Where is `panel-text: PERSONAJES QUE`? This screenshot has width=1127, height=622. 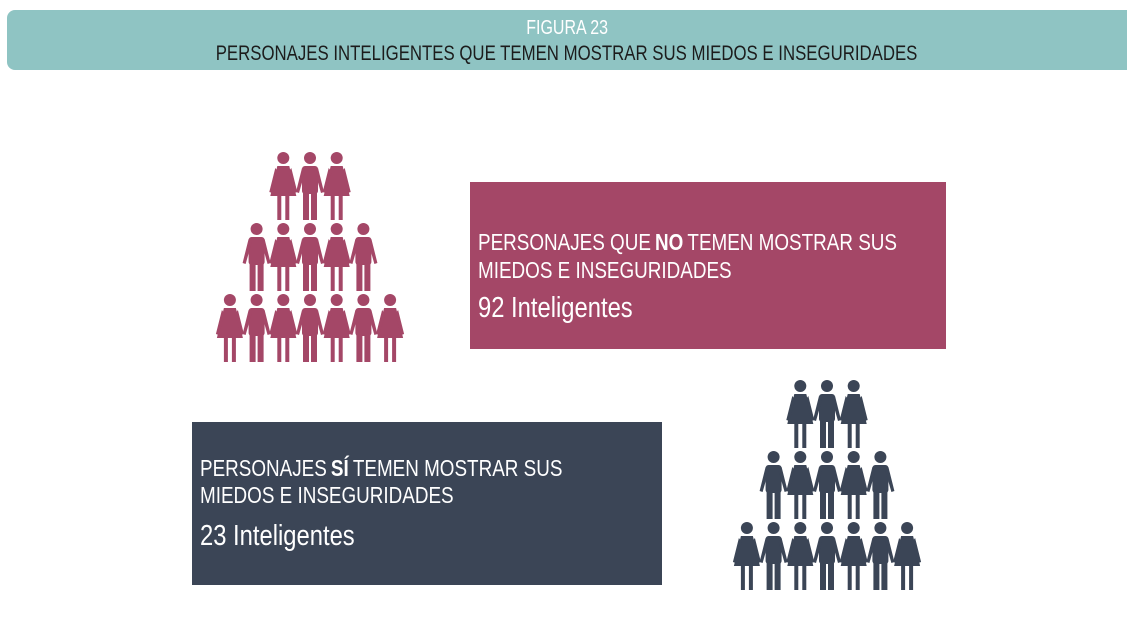
panel-text: PERSONAJES QUE is located at coordinates (564, 242).